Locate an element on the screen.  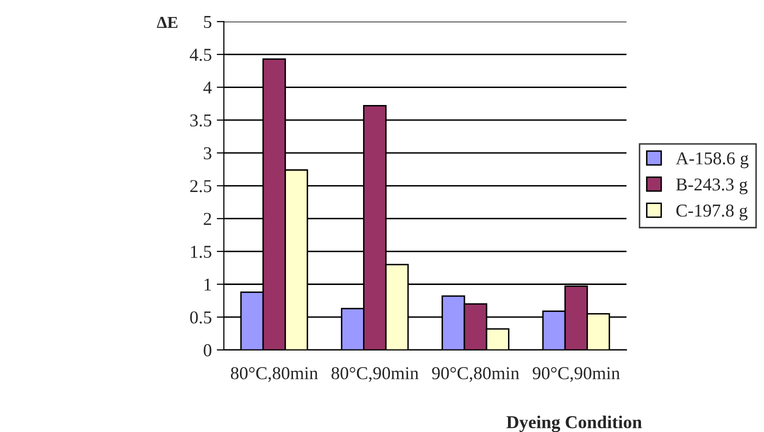
y-tick-label: 2.5 is located at coordinates (201, 186).